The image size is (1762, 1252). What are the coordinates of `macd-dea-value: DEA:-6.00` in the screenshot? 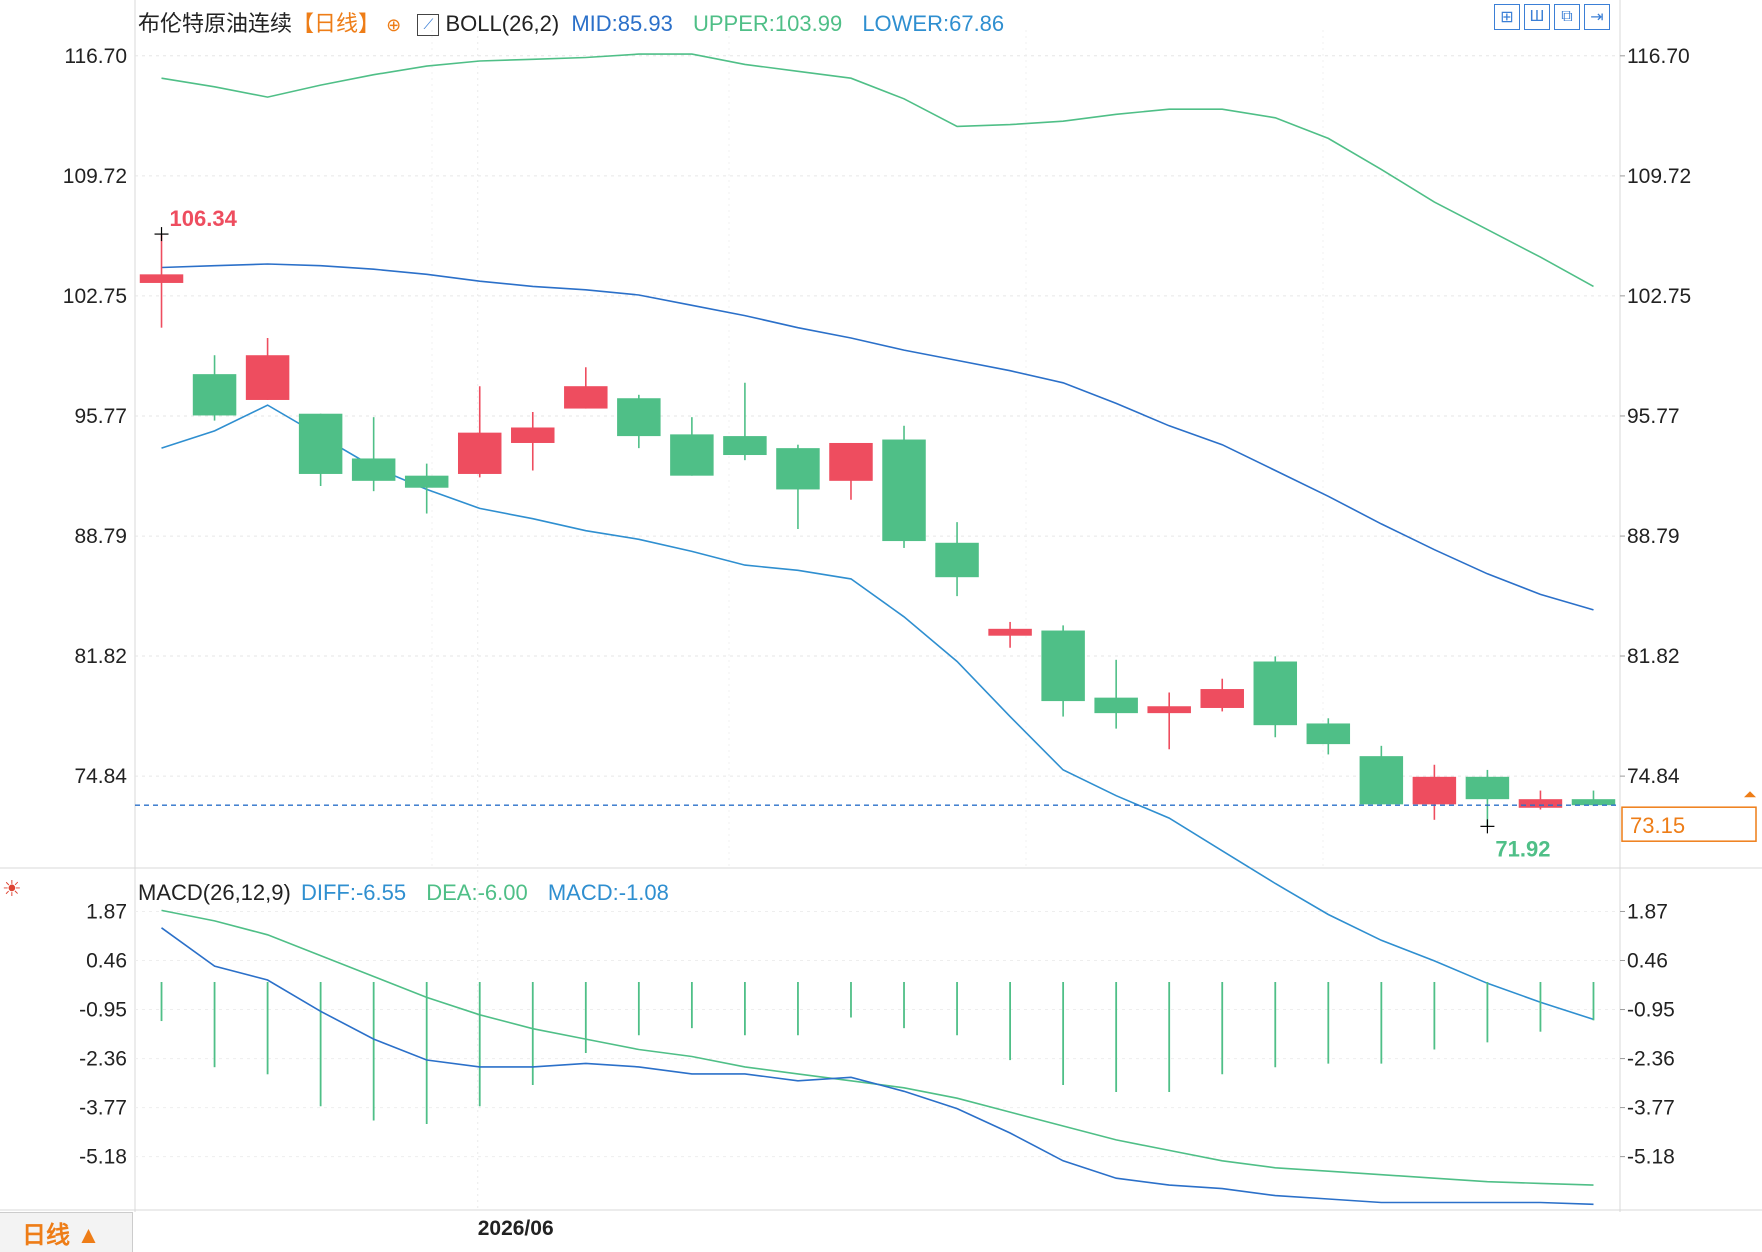 It's located at (477, 892).